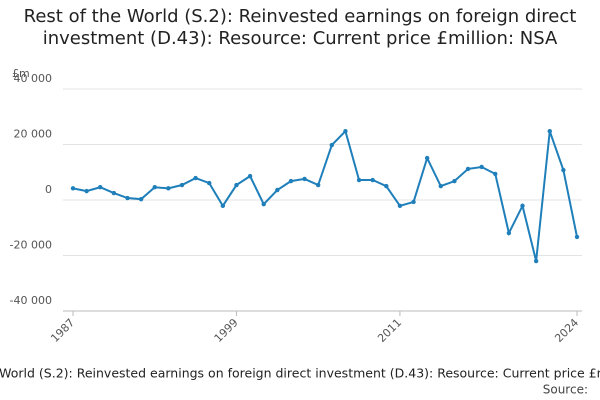  Describe the element at coordinates (62, 330) in the screenshot. I see `x-tick-label: 1987` at that location.